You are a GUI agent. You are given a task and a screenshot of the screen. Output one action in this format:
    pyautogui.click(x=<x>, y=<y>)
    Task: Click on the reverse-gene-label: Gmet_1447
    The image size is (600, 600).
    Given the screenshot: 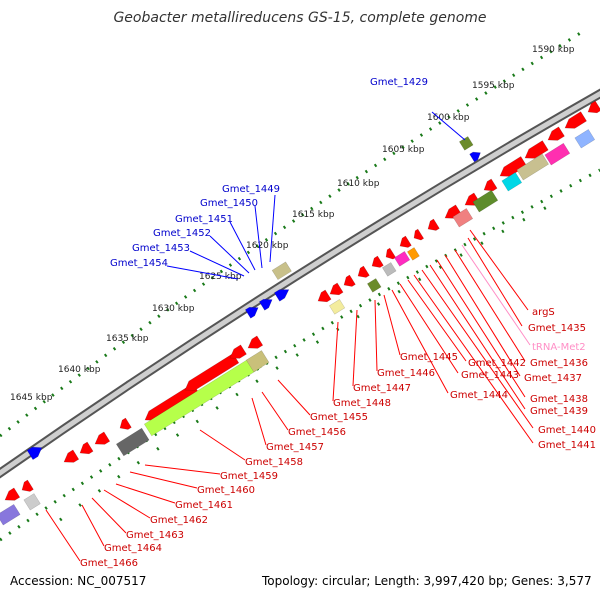 What is the action you would take?
    pyautogui.click(x=382, y=388)
    